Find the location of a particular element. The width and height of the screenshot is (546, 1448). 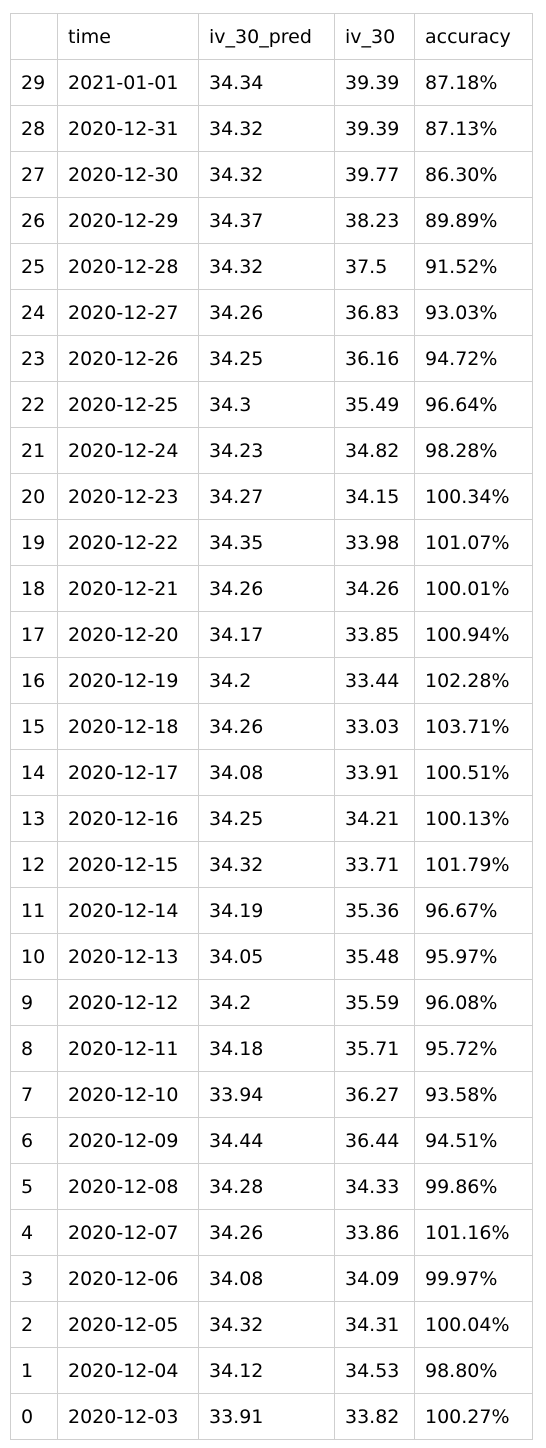

column-header-time: time is located at coordinates (128, 36).